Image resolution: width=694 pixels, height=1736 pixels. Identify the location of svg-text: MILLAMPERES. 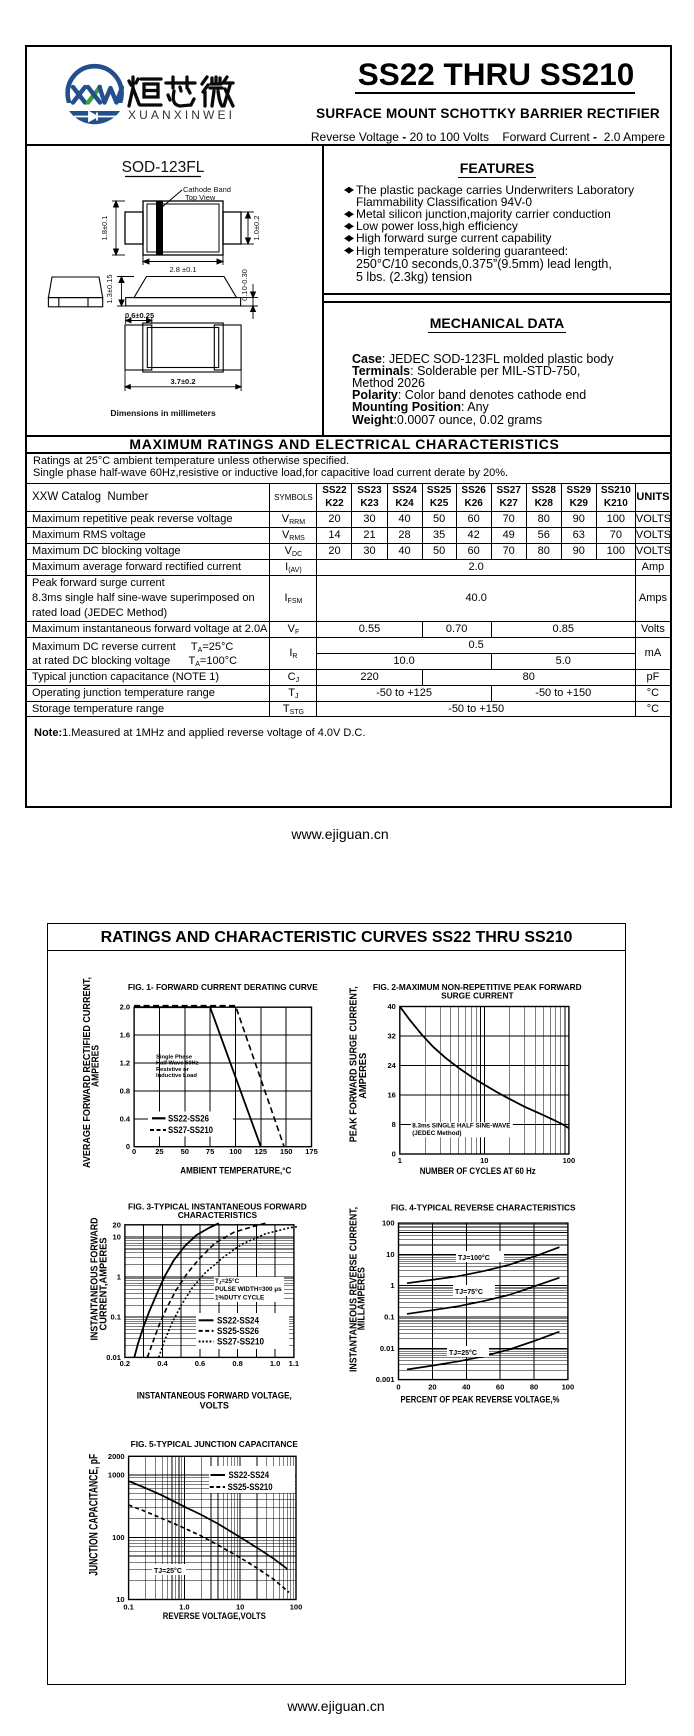
(362, 1298).